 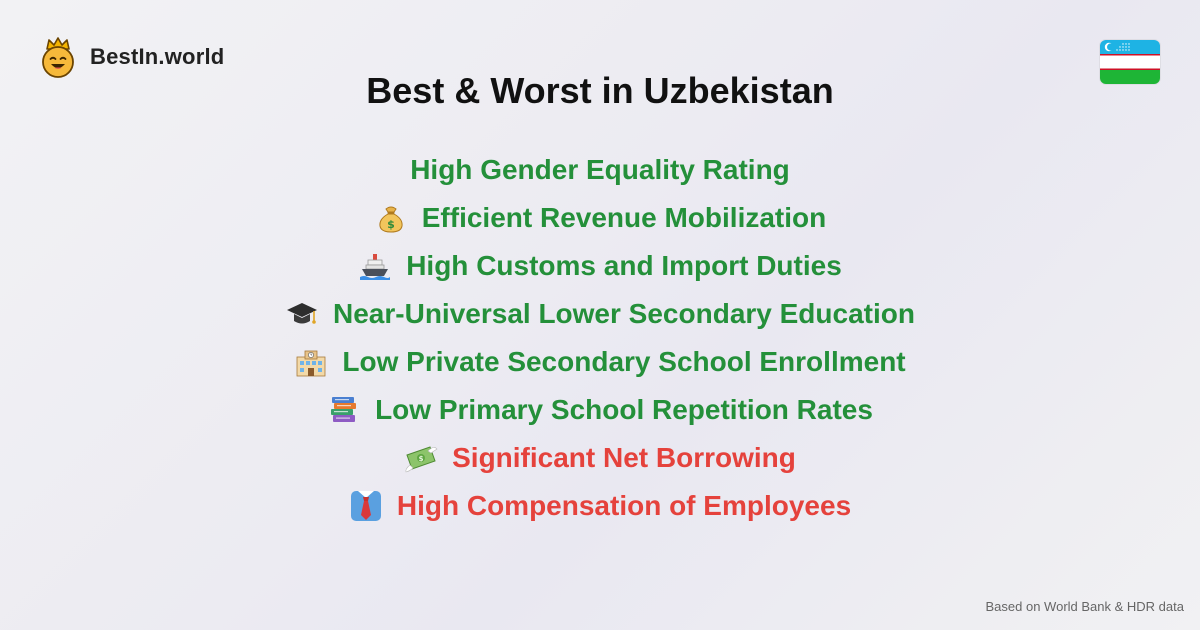 What do you see at coordinates (600, 90) in the screenshot?
I see `page-title: Best & Worst in Uzbekistan` at bounding box center [600, 90].